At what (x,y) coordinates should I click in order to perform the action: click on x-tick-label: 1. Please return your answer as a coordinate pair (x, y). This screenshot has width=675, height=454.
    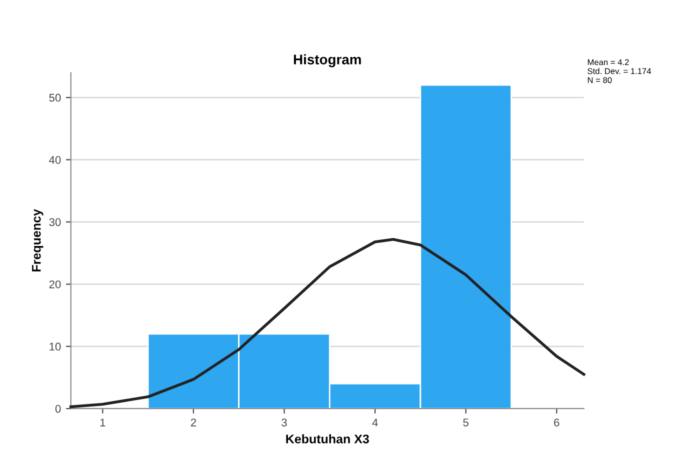
    Looking at the image, I should click on (103, 422).